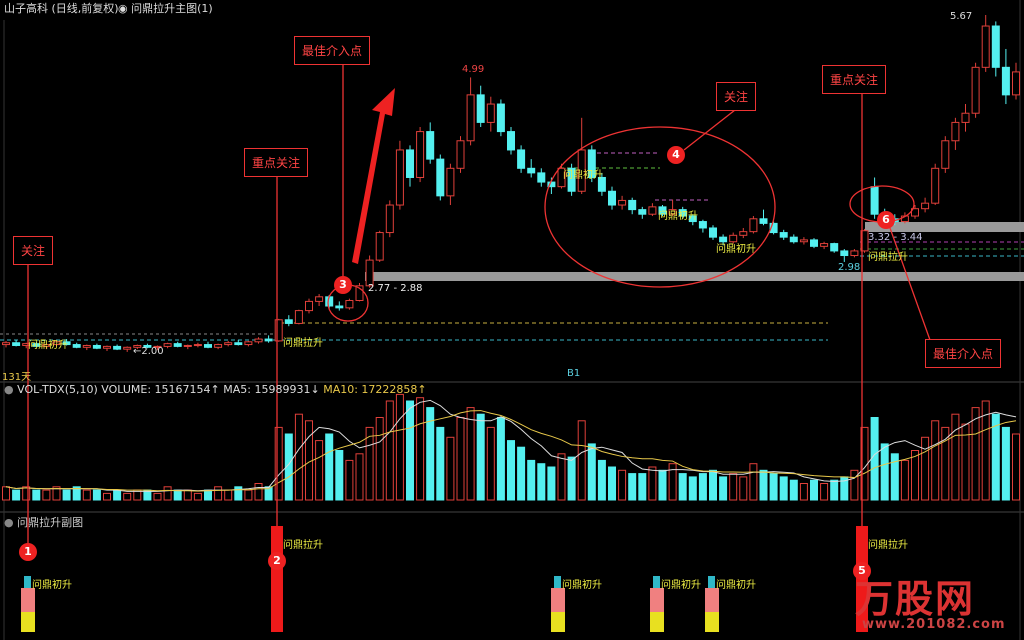  Describe the element at coordinates (28, 552) in the screenshot. I see `step-badge: 1` at that location.